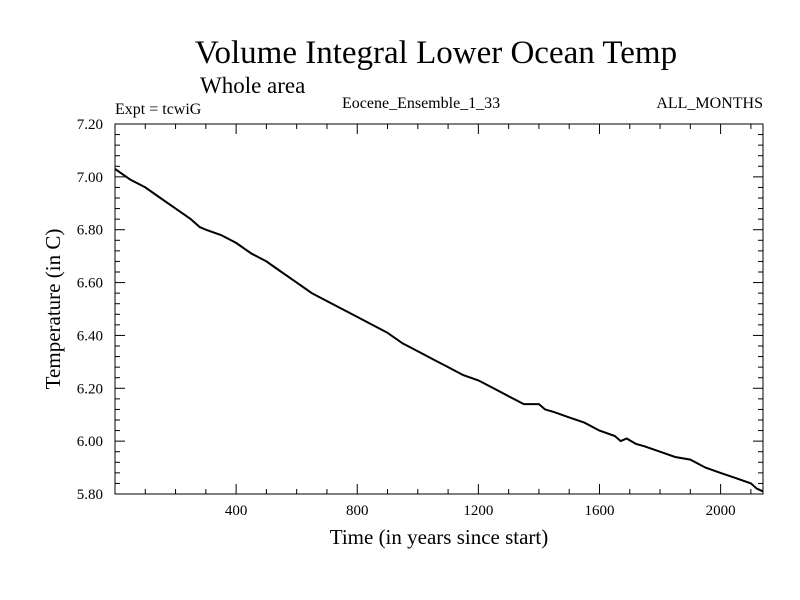  Describe the element at coordinates (90, 178) in the screenshot. I see `y-tick-label: 7.00` at that location.